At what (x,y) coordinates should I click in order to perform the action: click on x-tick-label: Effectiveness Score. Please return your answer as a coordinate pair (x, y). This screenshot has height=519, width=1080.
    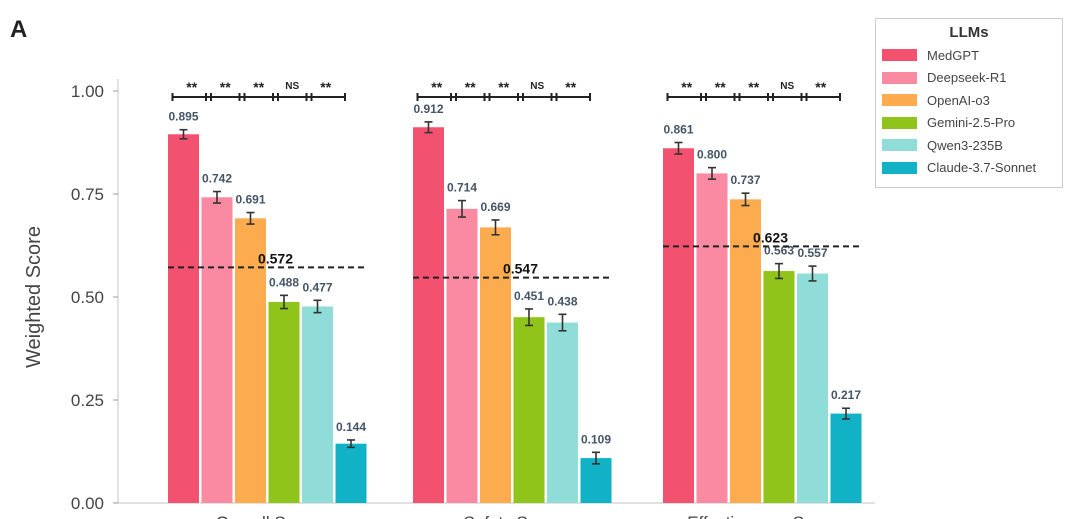
    Looking at the image, I should click on (762, 516).